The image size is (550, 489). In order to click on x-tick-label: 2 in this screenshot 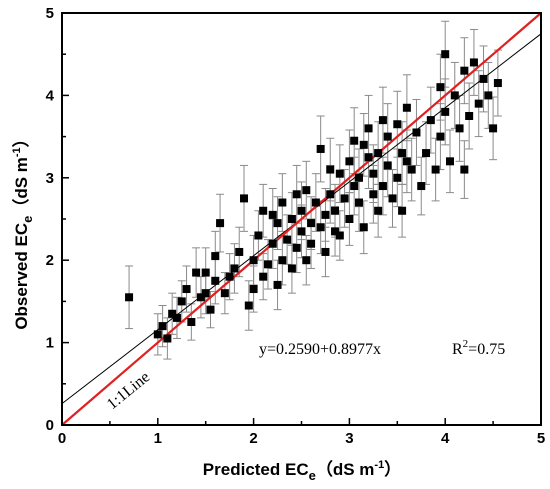, I will do `click(253, 438)`.